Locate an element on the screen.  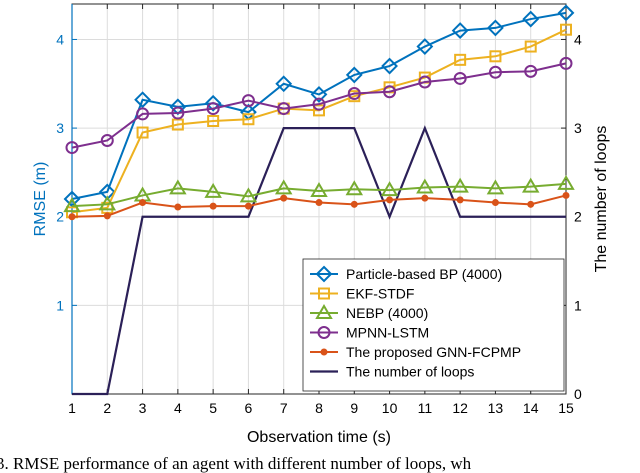
x-tick-label: 14 is located at coordinates (531, 408).